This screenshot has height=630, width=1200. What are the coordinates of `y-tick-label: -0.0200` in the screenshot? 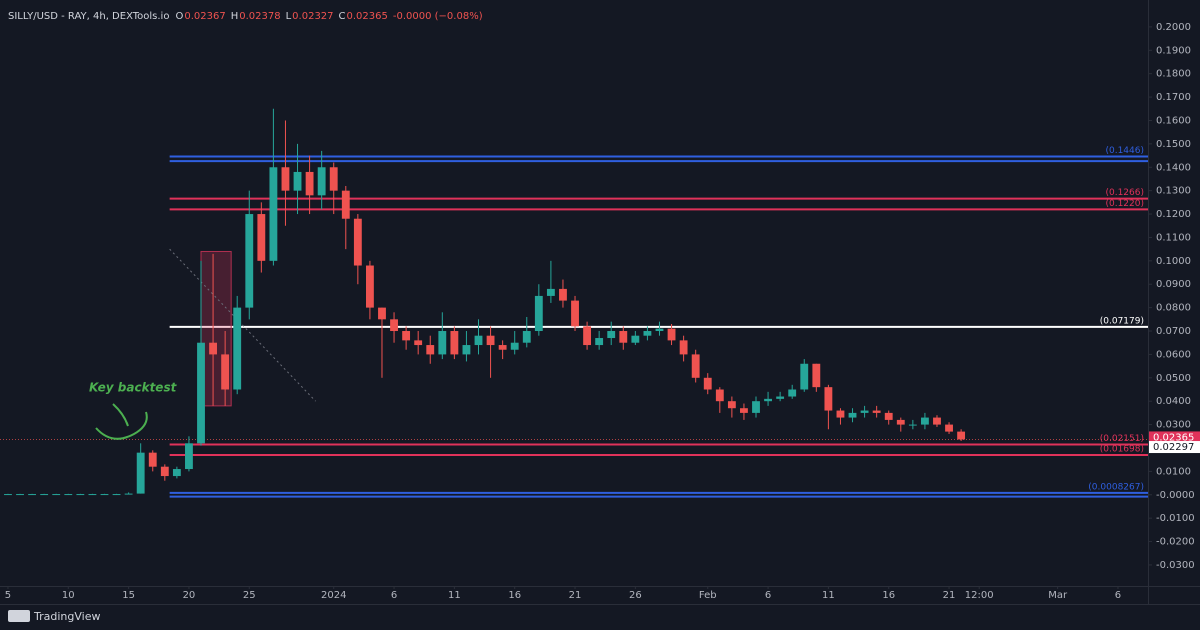 It's located at (1175, 542).